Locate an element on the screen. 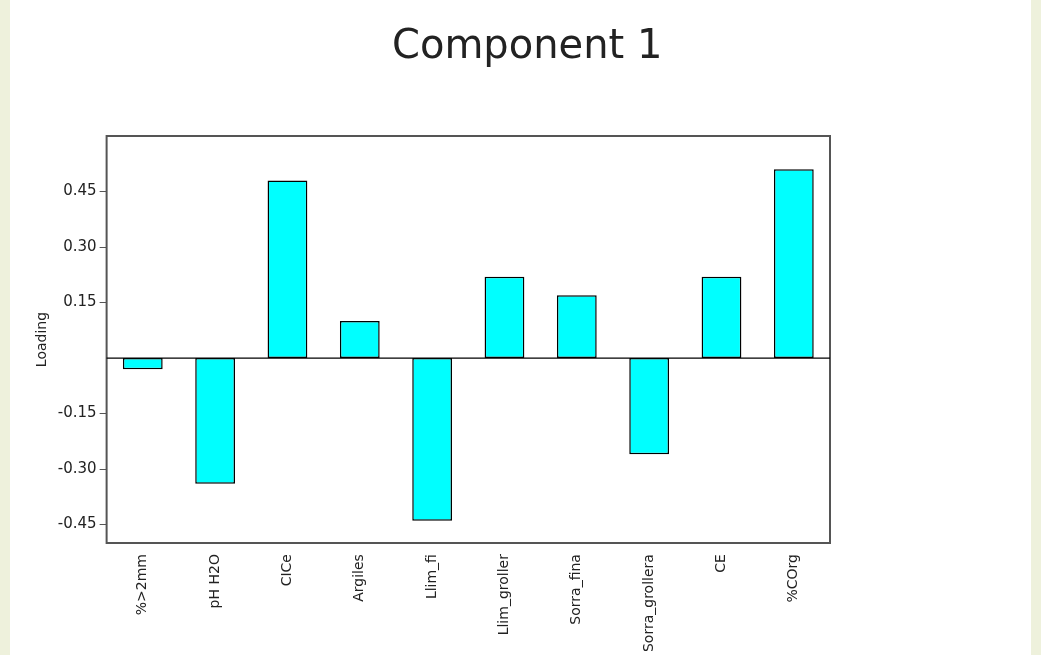 Image resolution: width=1041 pixels, height=655 pixels. y-tick-label: -0.45 is located at coordinates (77, 523).